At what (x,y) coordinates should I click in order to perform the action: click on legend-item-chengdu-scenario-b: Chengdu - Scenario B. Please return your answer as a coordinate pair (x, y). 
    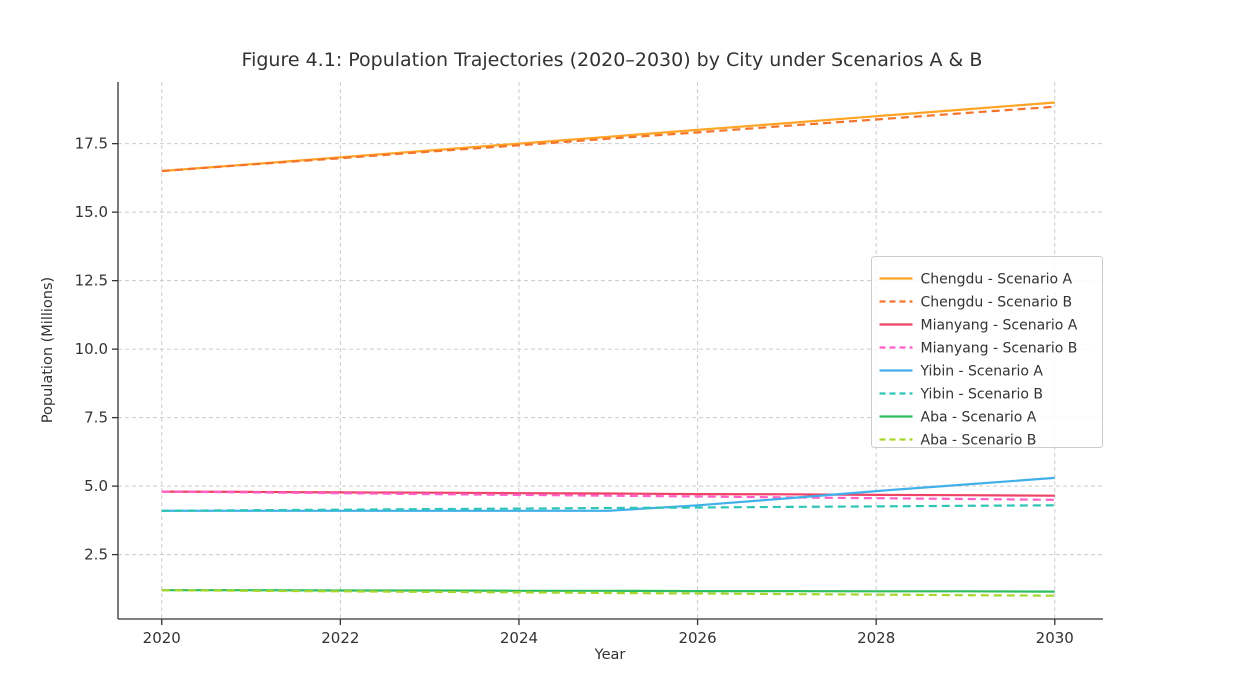
    Looking at the image, I should click on (976, 303).